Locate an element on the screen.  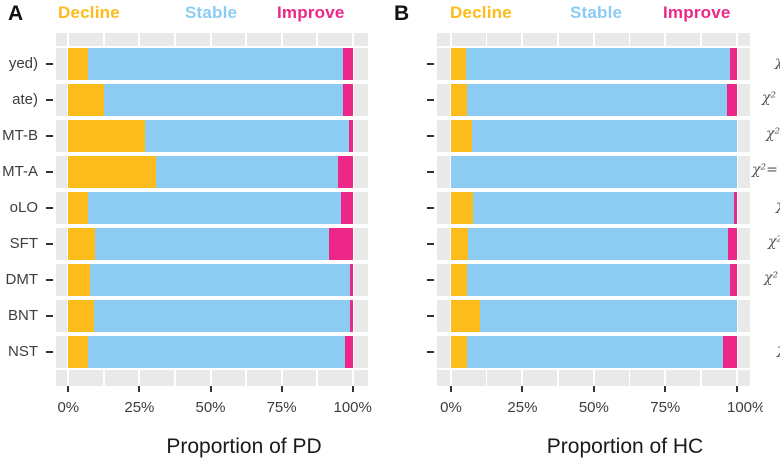
y-axis-label: DMT is located at coordinates (22, 280).